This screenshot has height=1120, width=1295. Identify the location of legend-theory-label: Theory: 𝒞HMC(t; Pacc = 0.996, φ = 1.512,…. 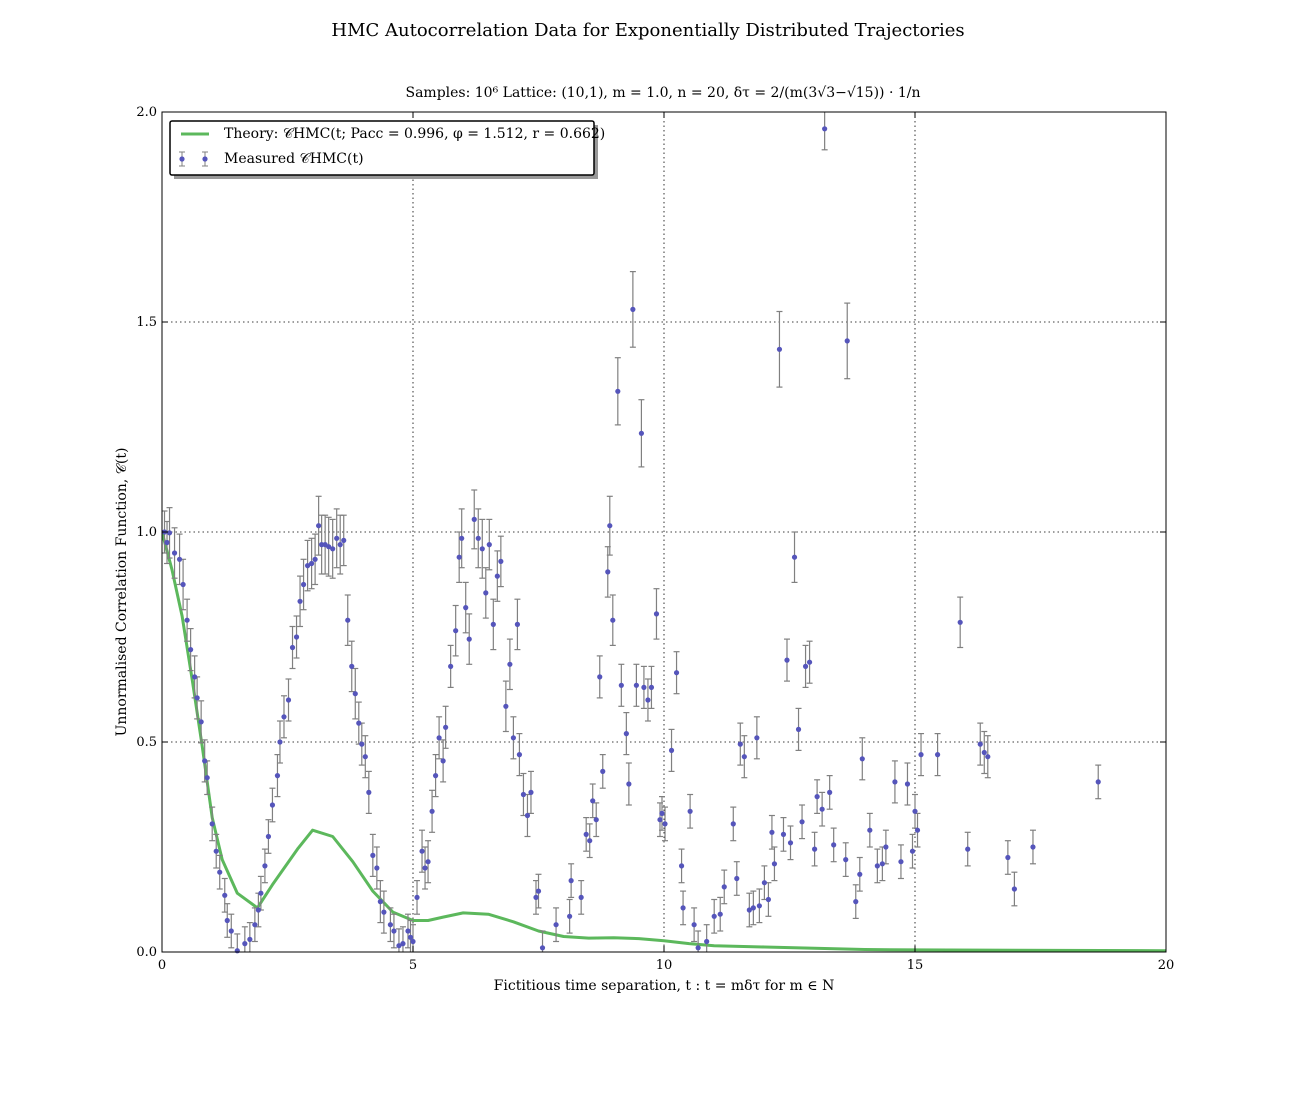
(414, 134).